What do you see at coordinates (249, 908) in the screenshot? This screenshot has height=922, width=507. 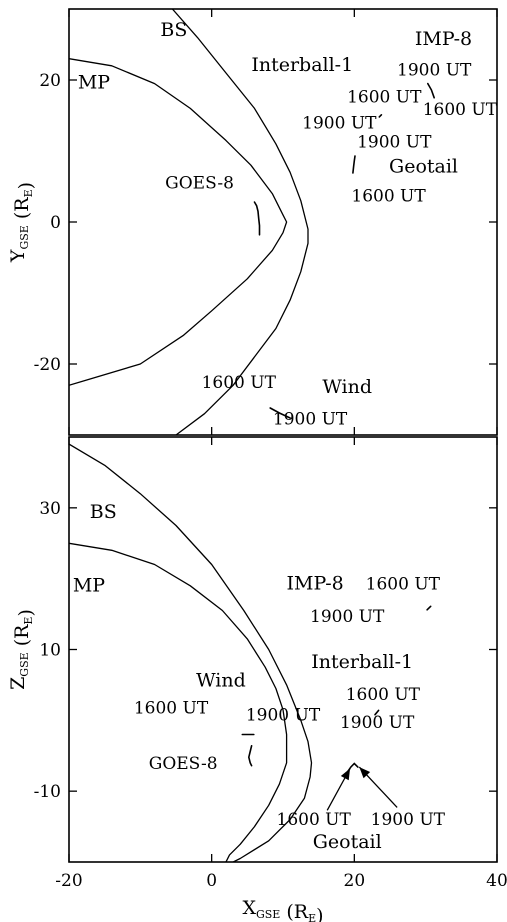 I see `axis-main: X` at bounding box center [249, 908].